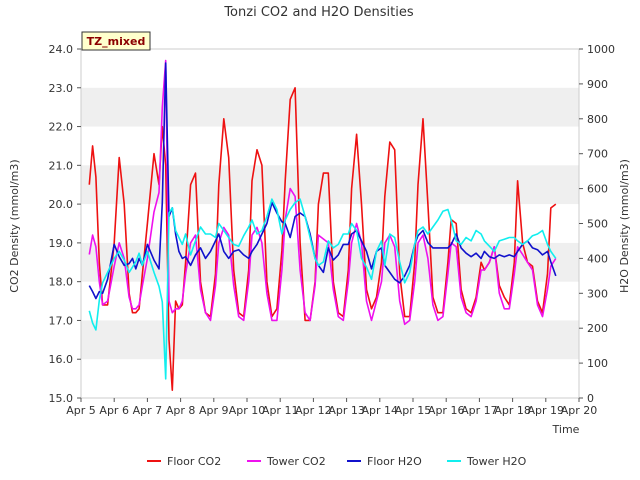 The image size is (640, 480). Describe the element at coordinates (479, 410) in the screenshot. I see `x-tick-label: Apr 17` at that location.